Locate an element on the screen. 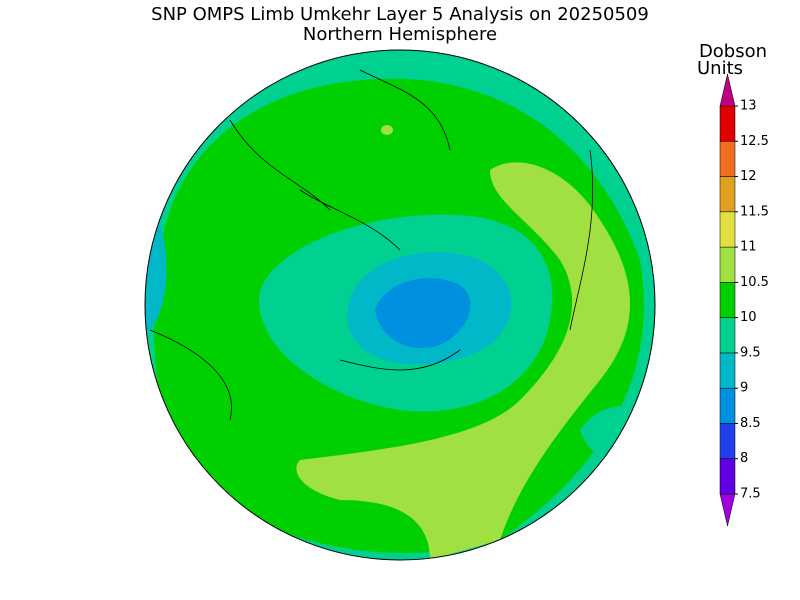  colorbar-title: Dobson is located at coordinates (733, 51).